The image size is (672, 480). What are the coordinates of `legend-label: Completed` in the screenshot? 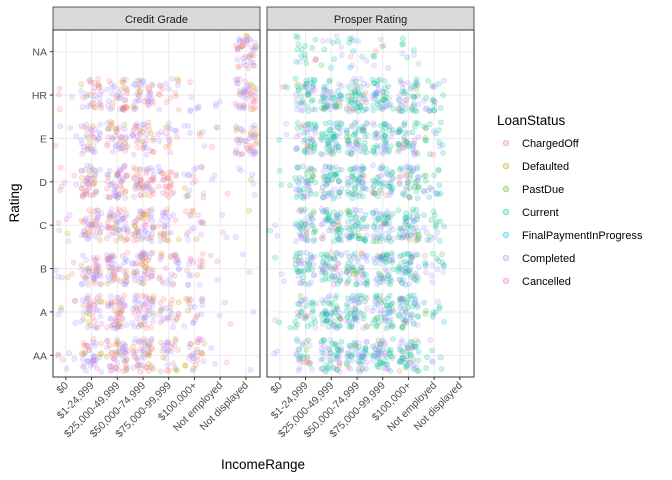 It's located at (548, 259).